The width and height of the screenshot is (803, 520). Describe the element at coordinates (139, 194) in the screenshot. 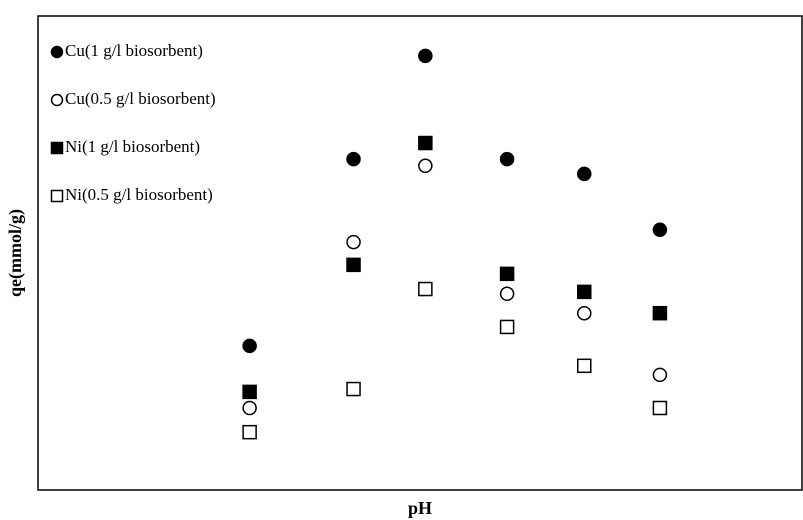

I see `legend-label: Ni(0.5 g/l biosorbent)` at that location.